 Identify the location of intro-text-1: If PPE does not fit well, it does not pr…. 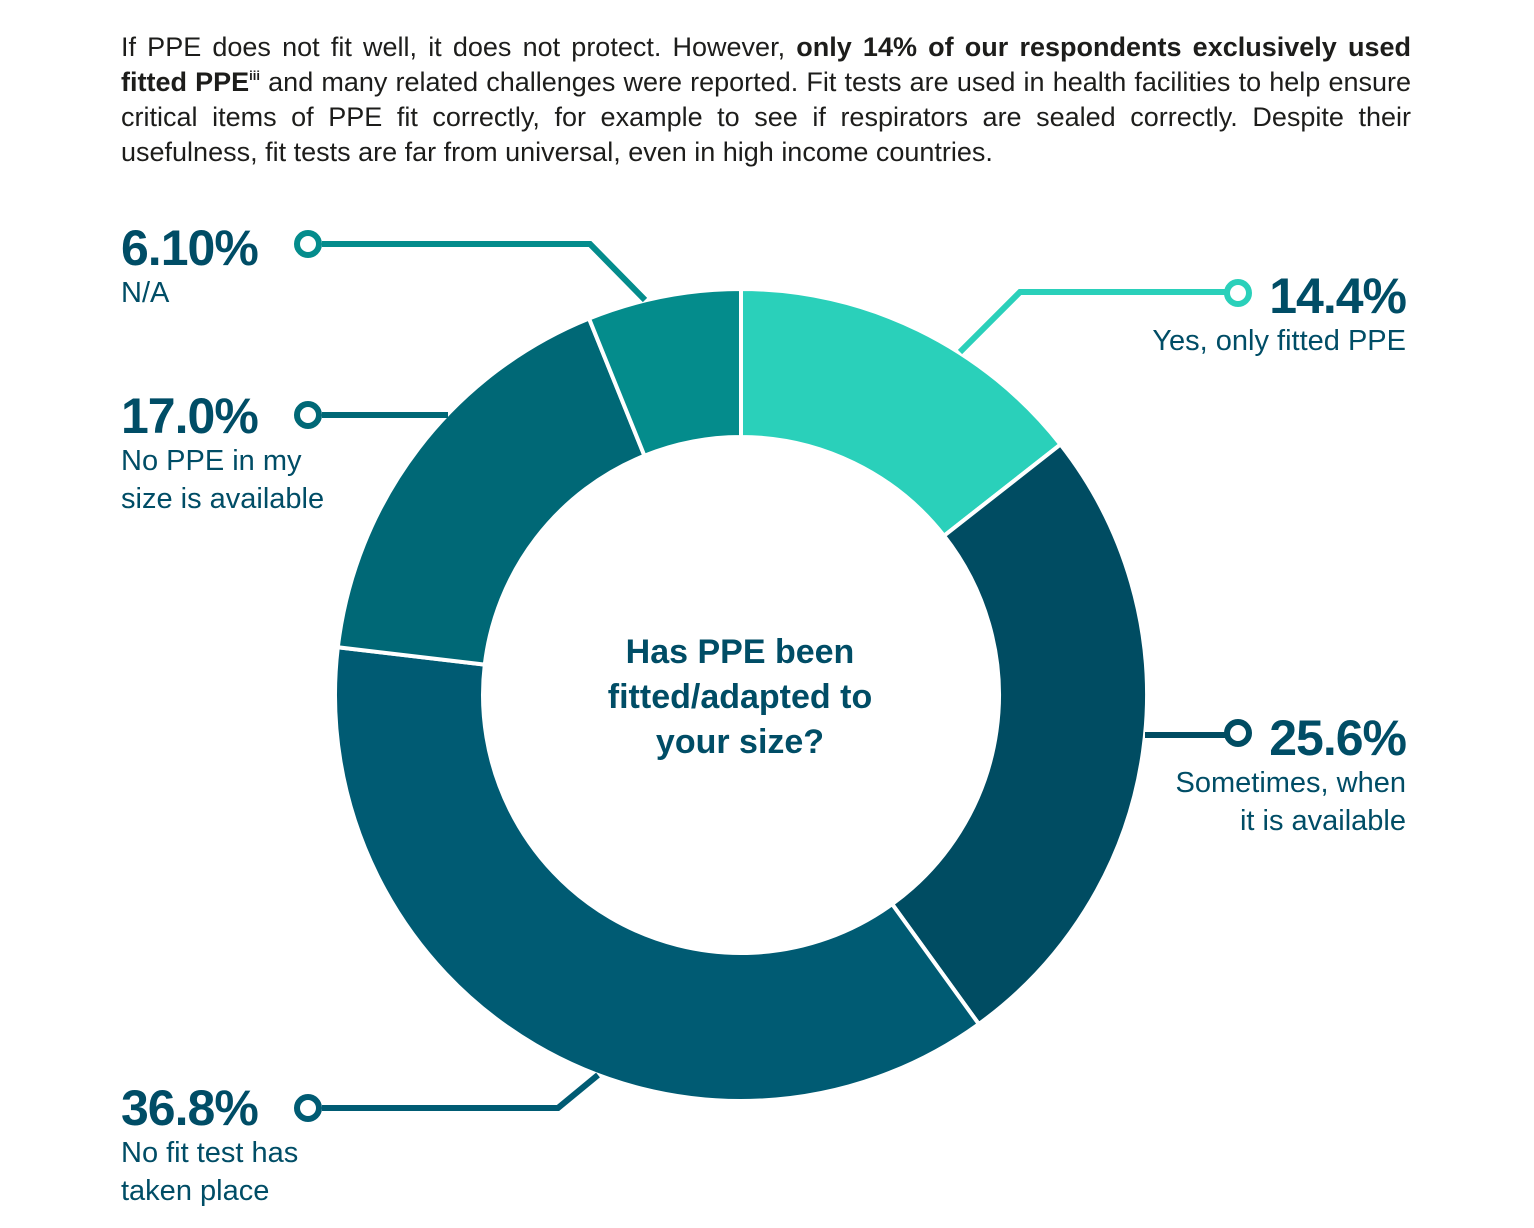
(459, 47).